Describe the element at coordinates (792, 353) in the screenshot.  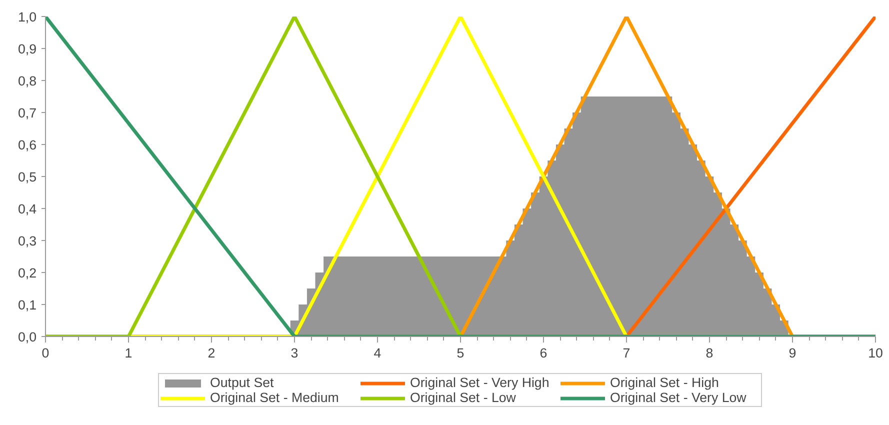
I see `x-tick-label: 9` at that location.